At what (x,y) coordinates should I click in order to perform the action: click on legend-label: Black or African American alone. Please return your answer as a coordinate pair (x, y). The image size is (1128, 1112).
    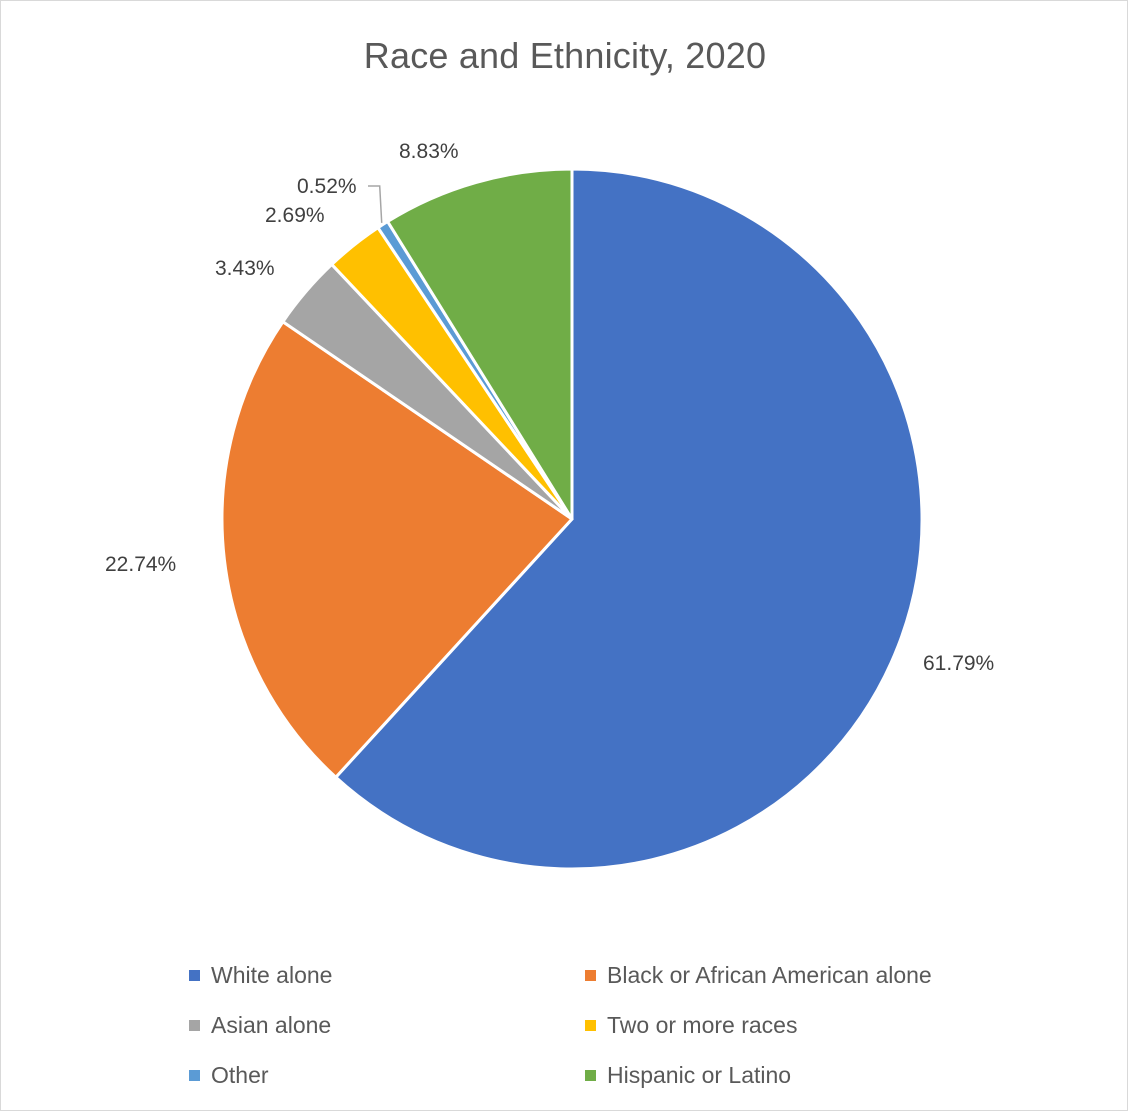
    Looking at the image, I should click on (769, 975).